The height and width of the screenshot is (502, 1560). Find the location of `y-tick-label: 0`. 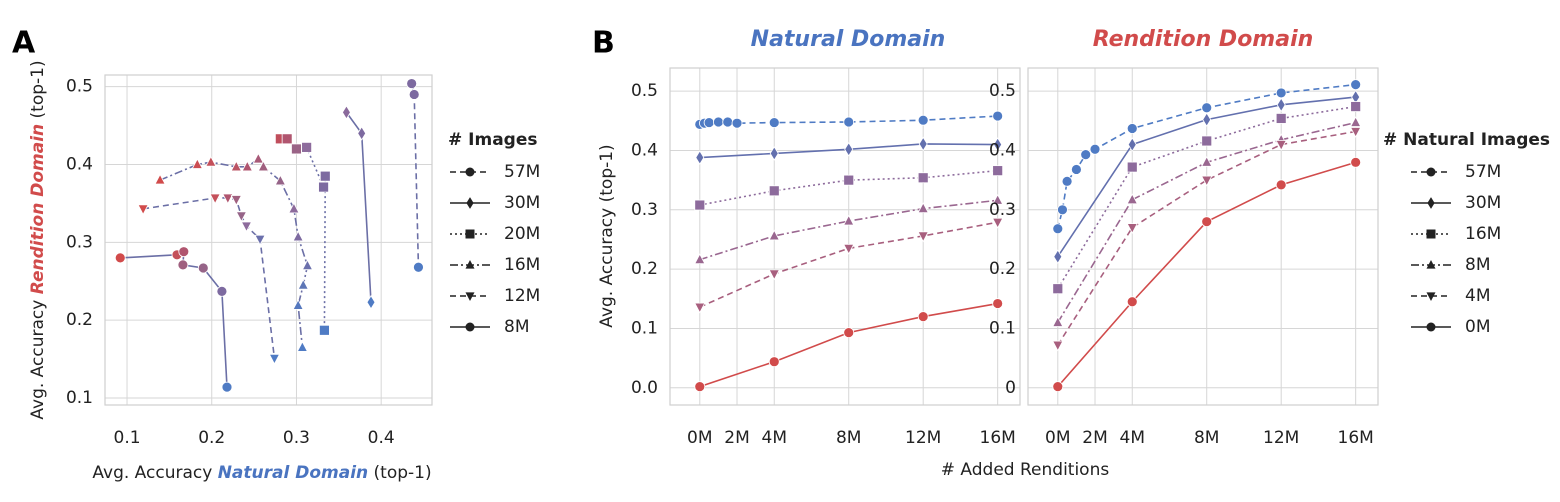

y-tick-label: 0 is located at coordinates (1010, 388).